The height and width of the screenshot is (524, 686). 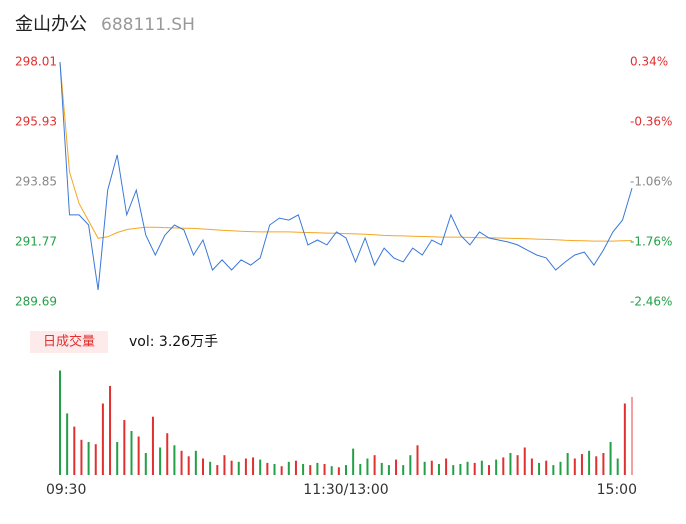 I want to click on y-tick-label: 291.77, so click(x=36, y=242).